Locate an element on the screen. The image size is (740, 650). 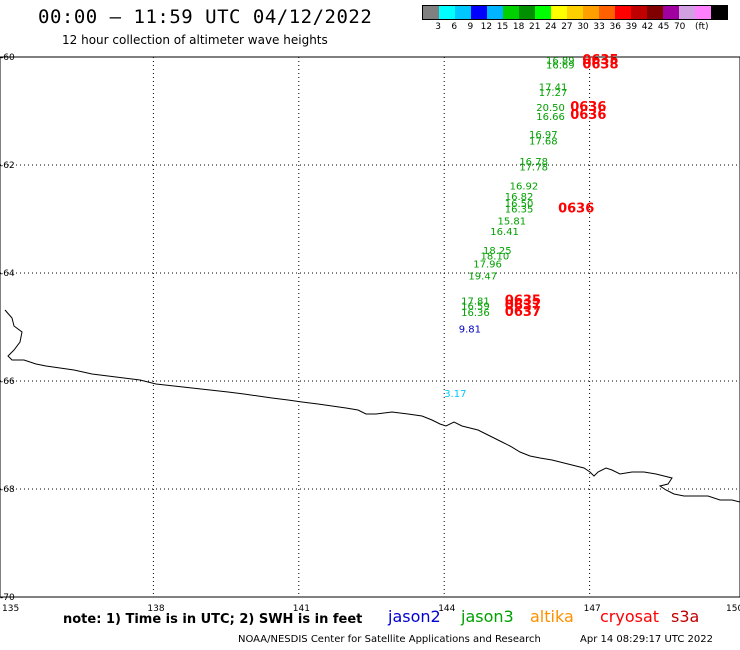
scale-label: 30 is located at coordinates (583, 27).